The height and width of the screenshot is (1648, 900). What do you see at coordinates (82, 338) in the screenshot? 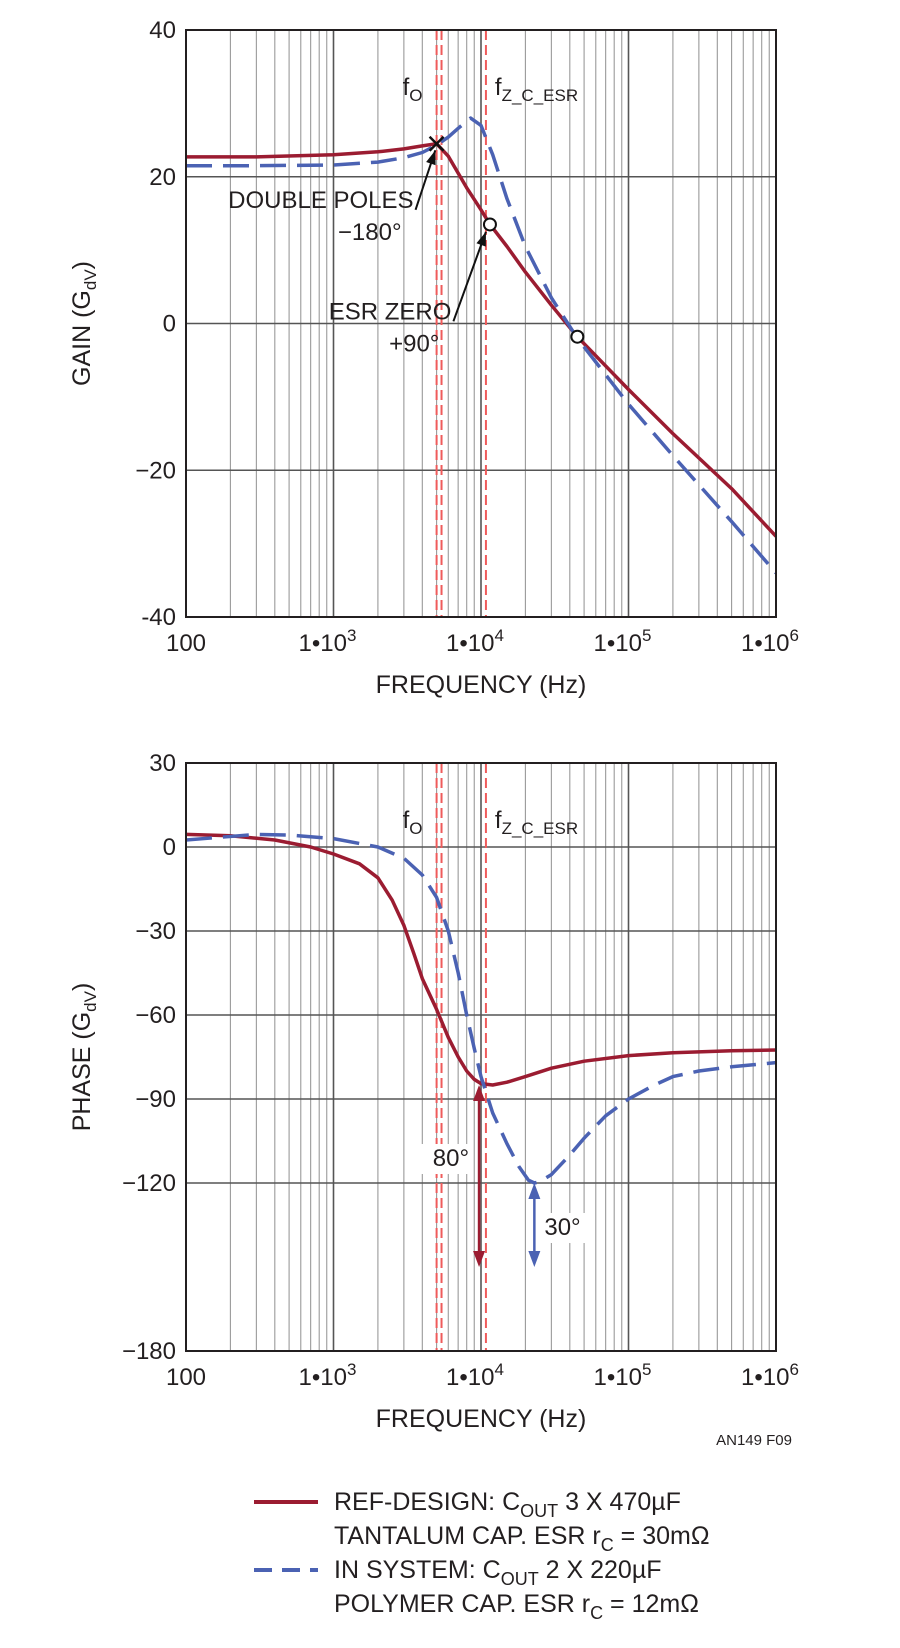
I see `y-axis-label-main: GAIN (G` at bounding box center [82, 338].